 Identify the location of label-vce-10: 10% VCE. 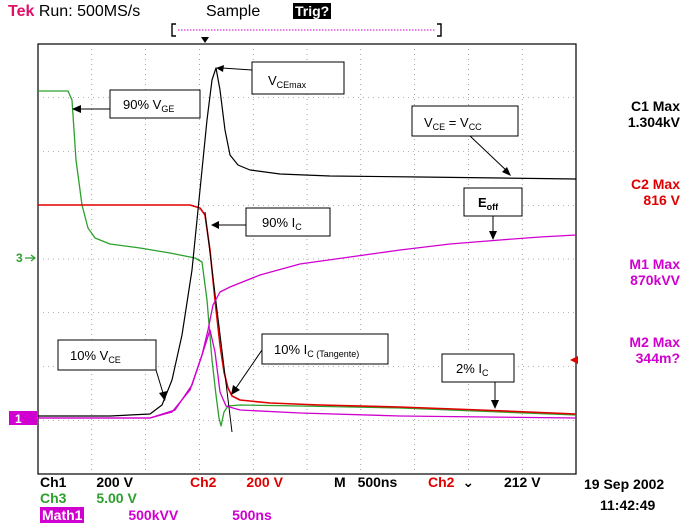
(112, 370).